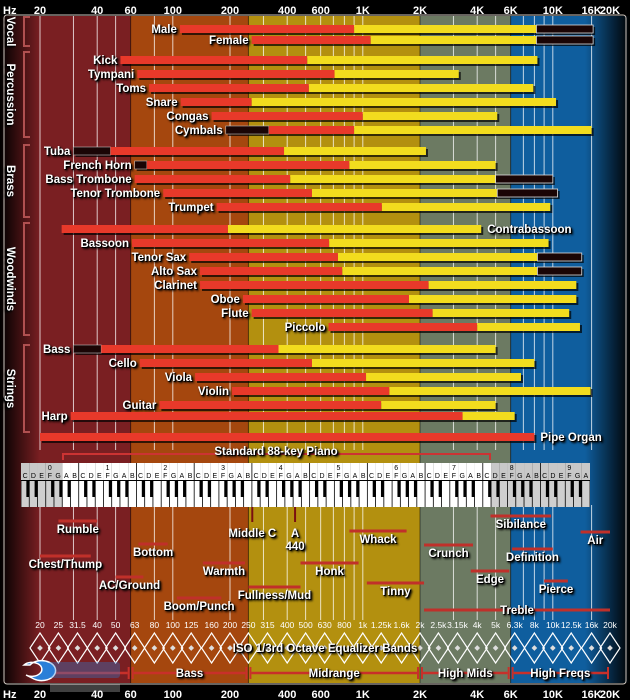 This screenshot has width=630, height=700. I want to click on eq-band-label: 125, so click(191, 625).